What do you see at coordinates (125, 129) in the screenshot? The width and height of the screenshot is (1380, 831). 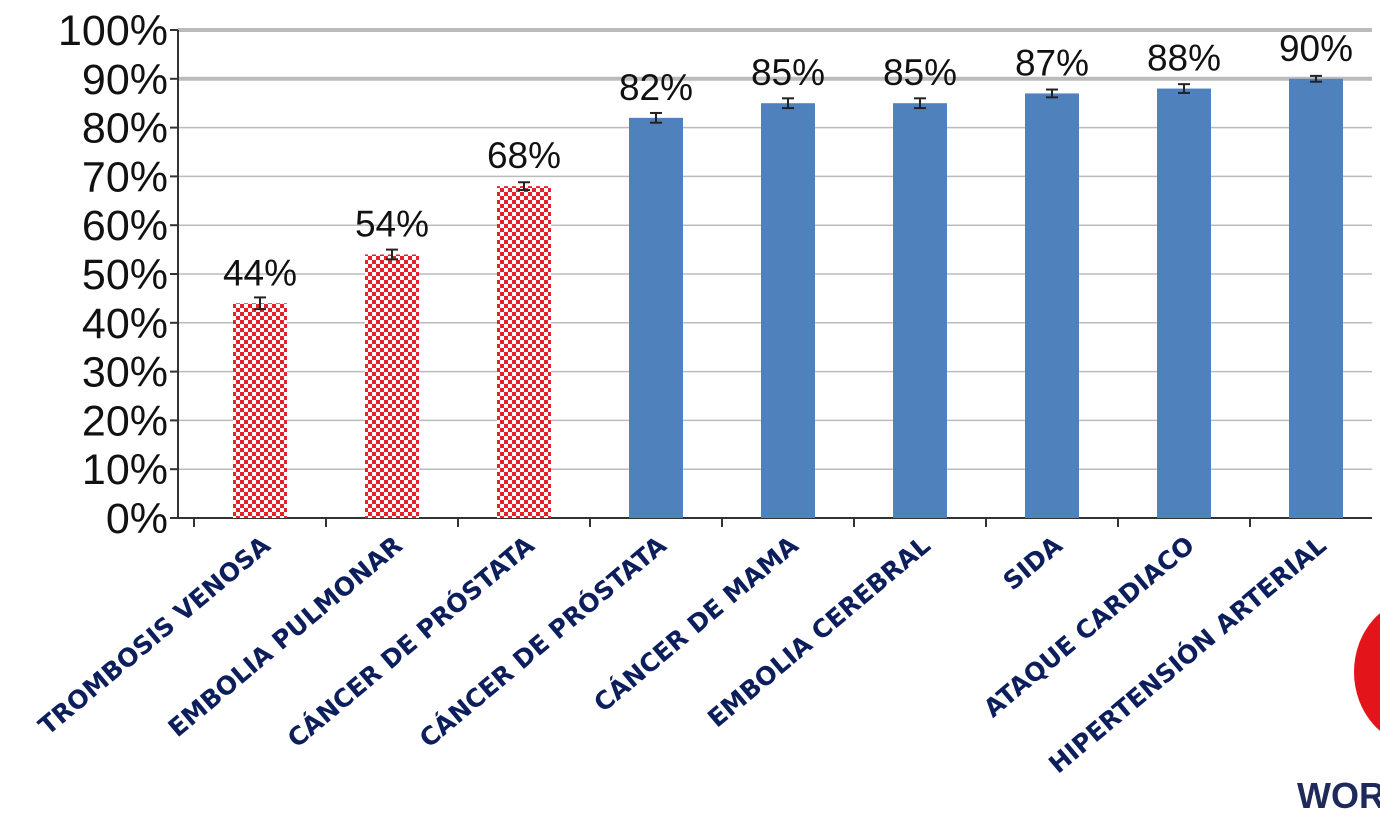 I see `y-tick-label: 80%` at bounding box center [125, 129].